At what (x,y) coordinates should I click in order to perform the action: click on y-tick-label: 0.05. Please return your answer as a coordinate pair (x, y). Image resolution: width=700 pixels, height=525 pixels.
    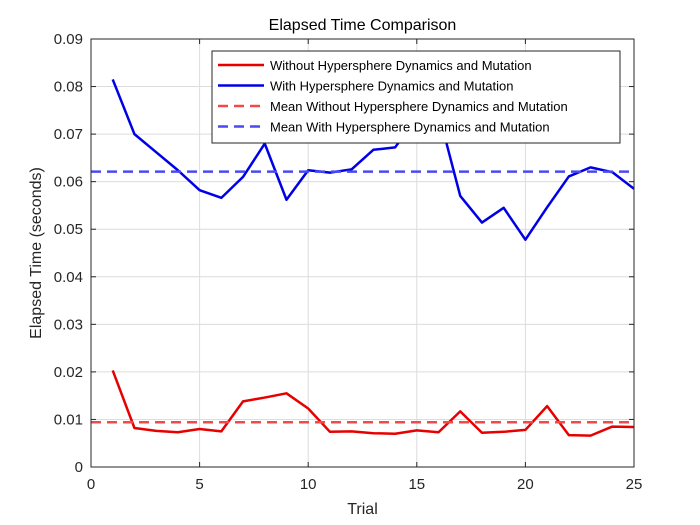
    Looking at the image, I should click on (68, 229).